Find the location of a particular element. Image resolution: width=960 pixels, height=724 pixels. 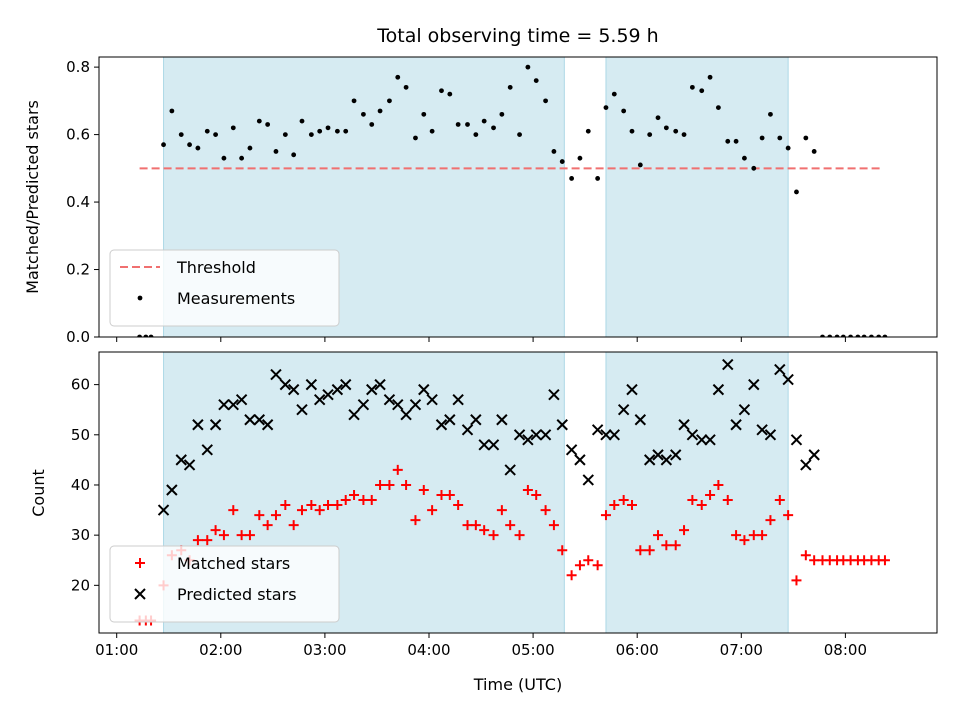

bottom-legend: Matched stars Predicted stars is located at coordinates (224, 584).